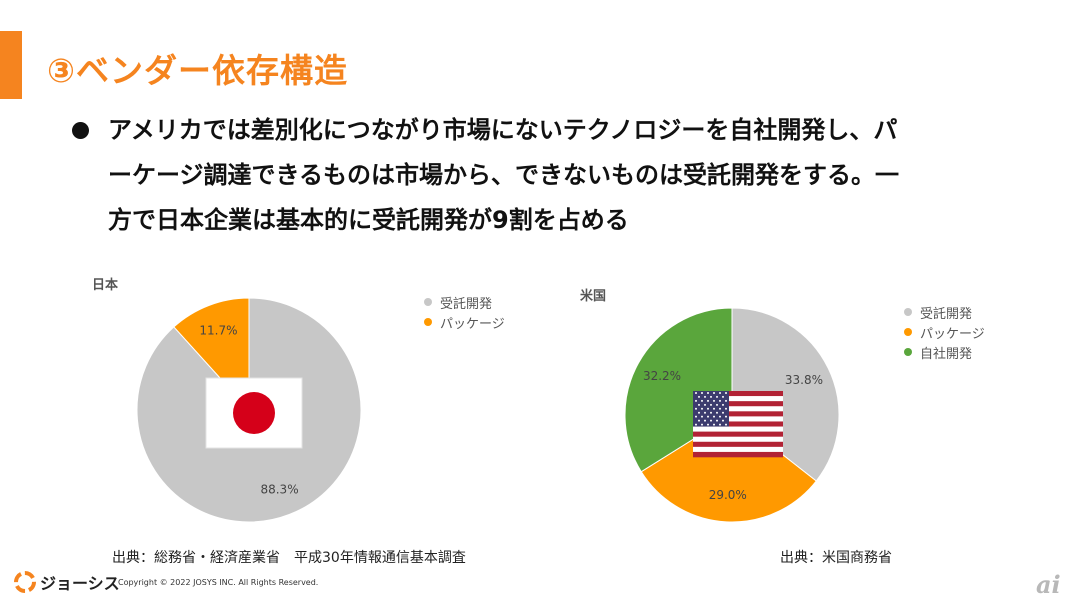 The width and height of the screenshot is (1067, 600). What do you see at coordinates (908, 352) in the screenshot?
I see `legend-swatch-green` at bounding box center [908, 352].